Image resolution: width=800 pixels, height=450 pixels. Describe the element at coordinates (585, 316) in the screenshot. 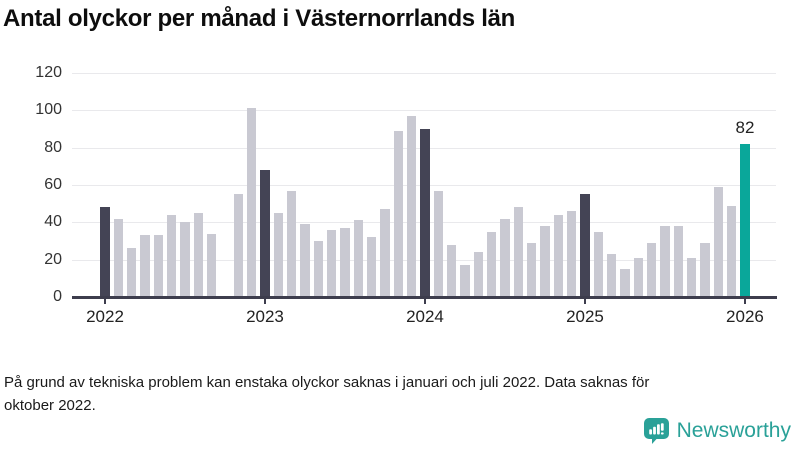

I see `x-axis-label-2025: 2025` at that location.